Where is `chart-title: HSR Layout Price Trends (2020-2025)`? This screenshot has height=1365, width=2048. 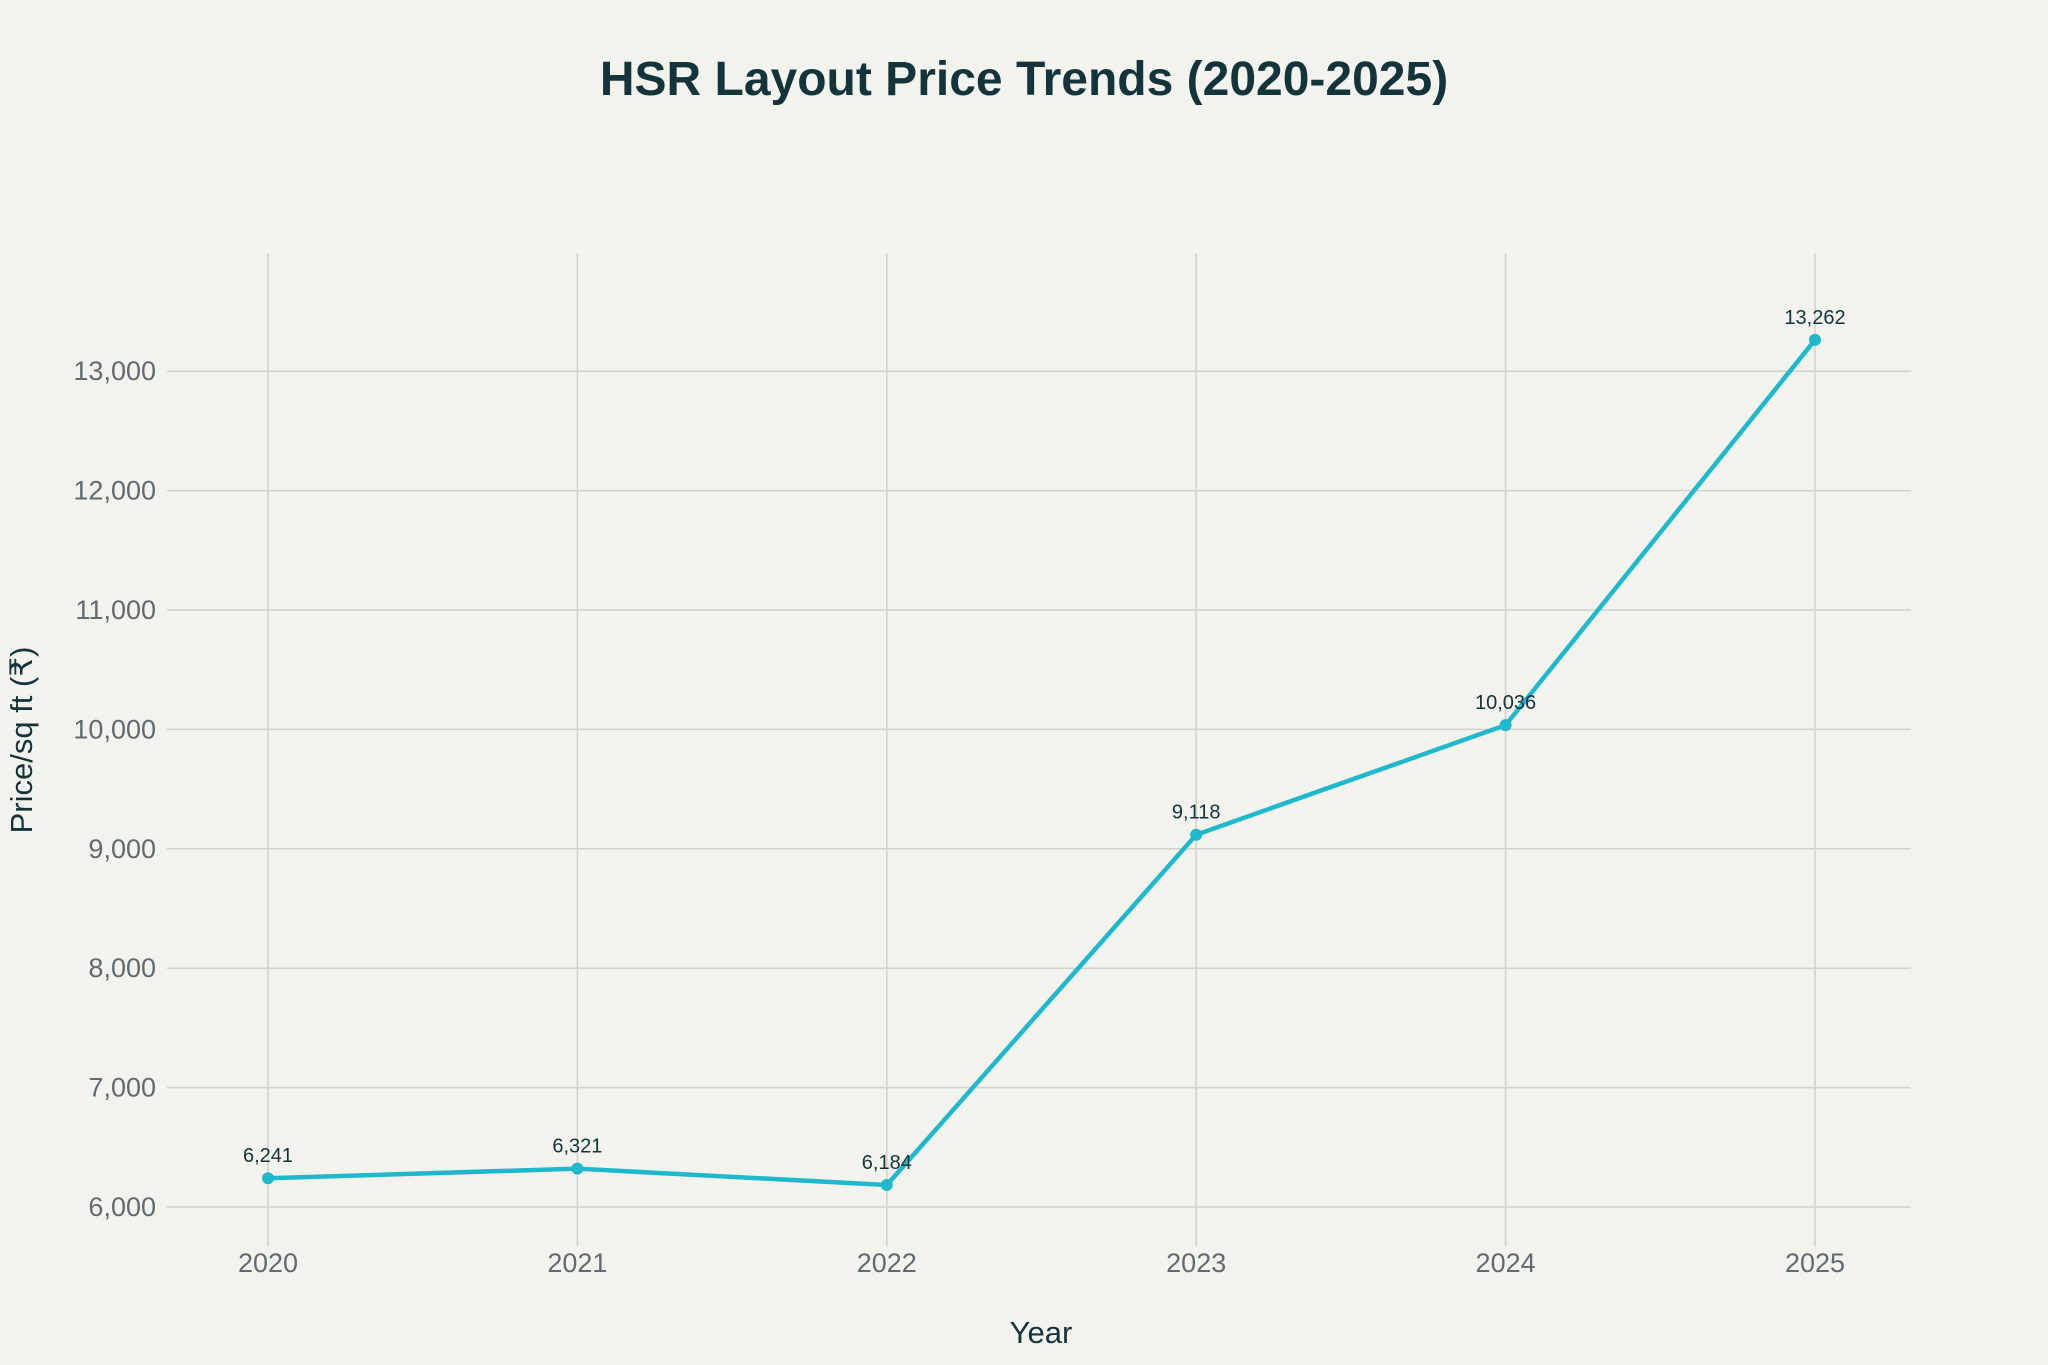
chart-title: HSR Layout Price Trends (2020-2025) is located at coordinates (1024, 79).